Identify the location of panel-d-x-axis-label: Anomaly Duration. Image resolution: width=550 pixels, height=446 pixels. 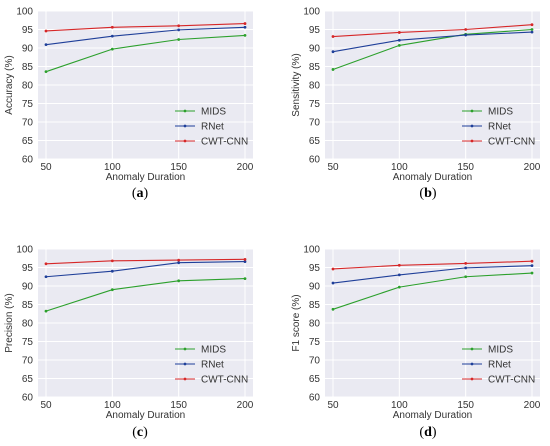
(432, 415).